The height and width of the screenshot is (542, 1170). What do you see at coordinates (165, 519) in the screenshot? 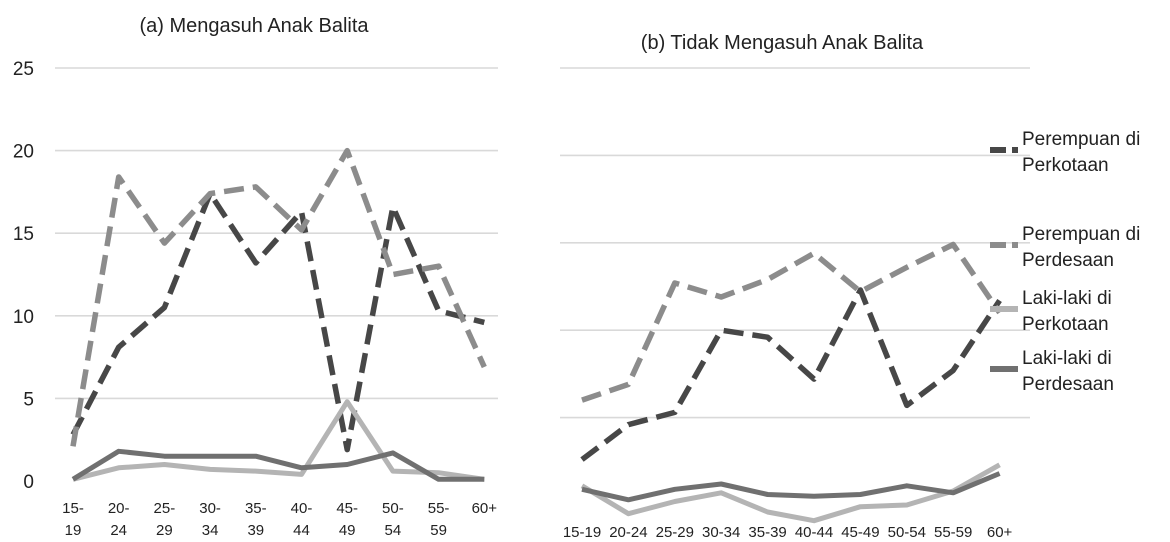
I see `chart-a-xtick-label: 25-29` at bounding box center [165, 519].